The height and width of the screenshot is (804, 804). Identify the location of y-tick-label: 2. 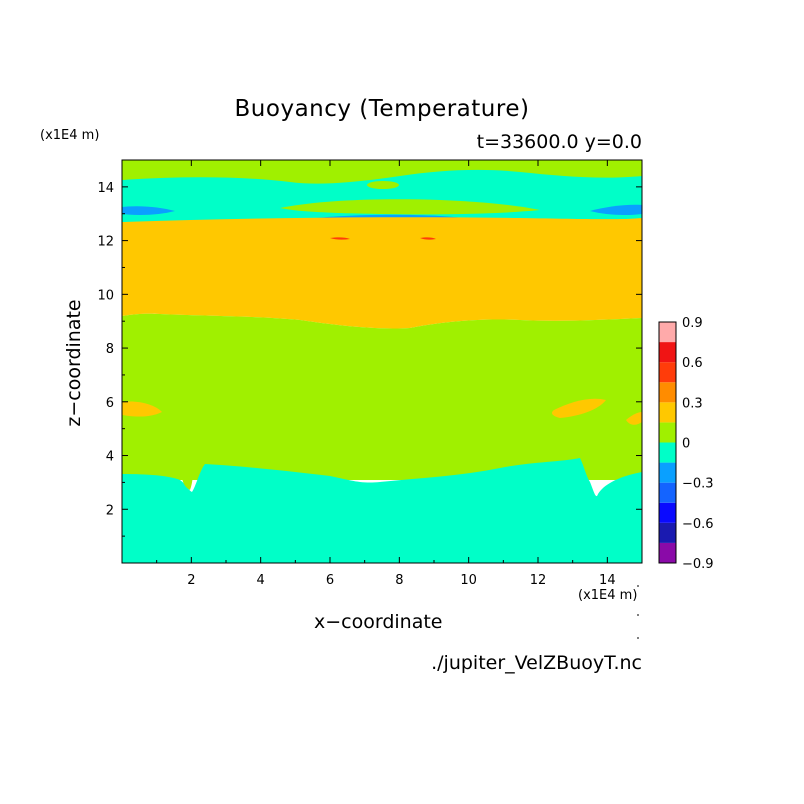
(110, 510).